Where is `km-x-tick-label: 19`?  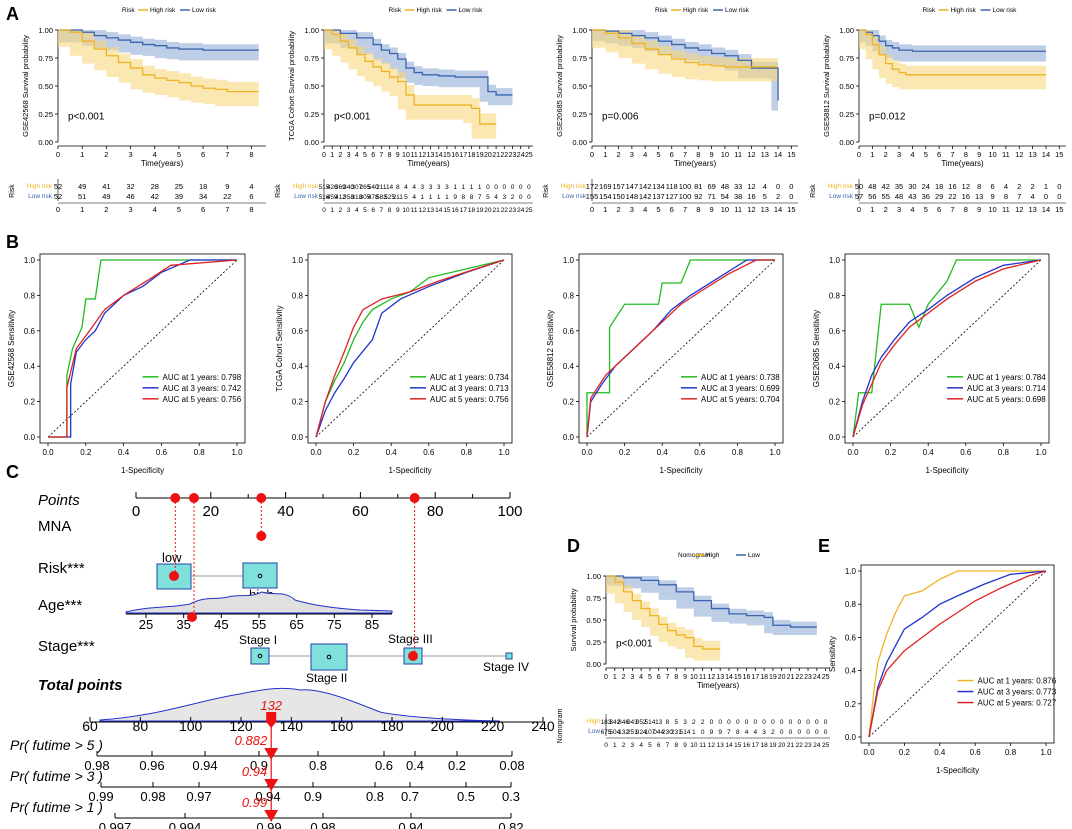 km-x-tick-label: 19 is located at coordinates (773, 677).